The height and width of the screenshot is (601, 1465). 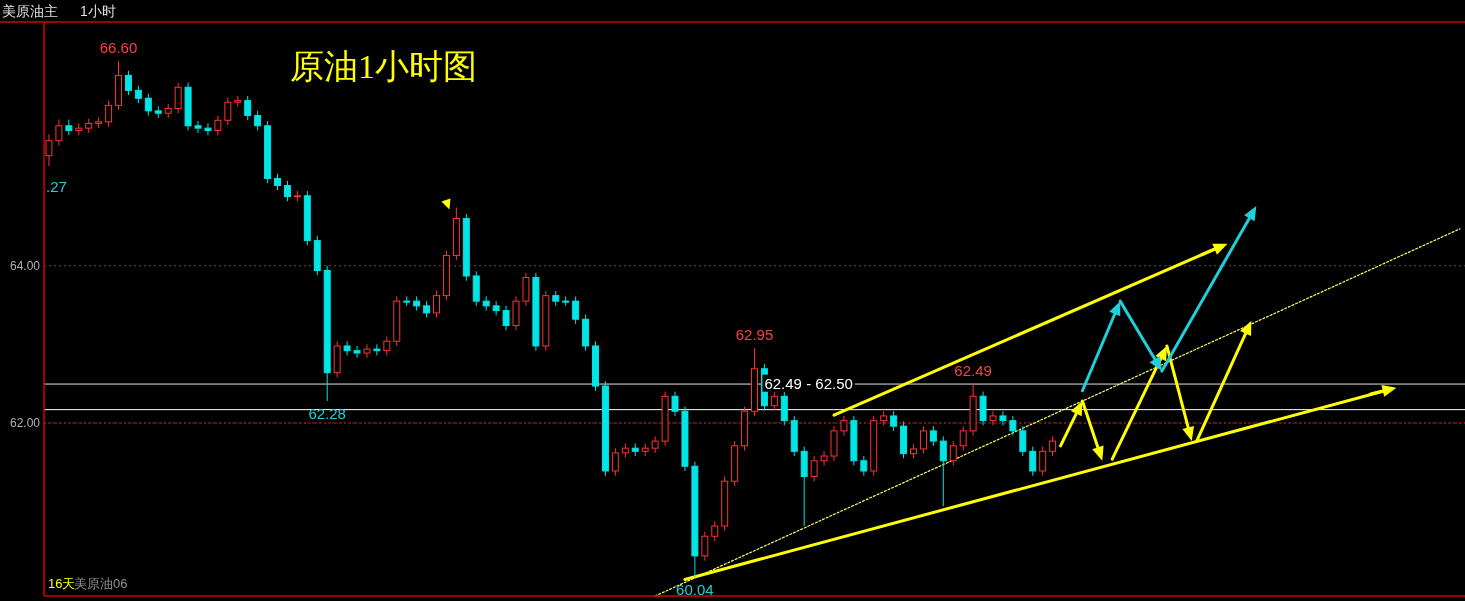 What do you see at coordinates (327, 413) in the screenshot?
I see `annotation: 62.28` at bounding box center [327, 413].